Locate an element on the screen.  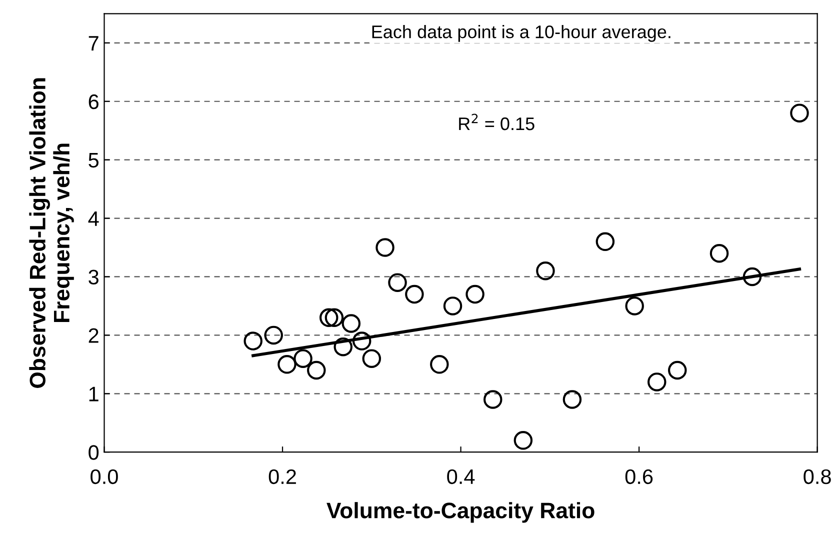
x-tick-label: 0.4 is located at coordinates (461, 476).